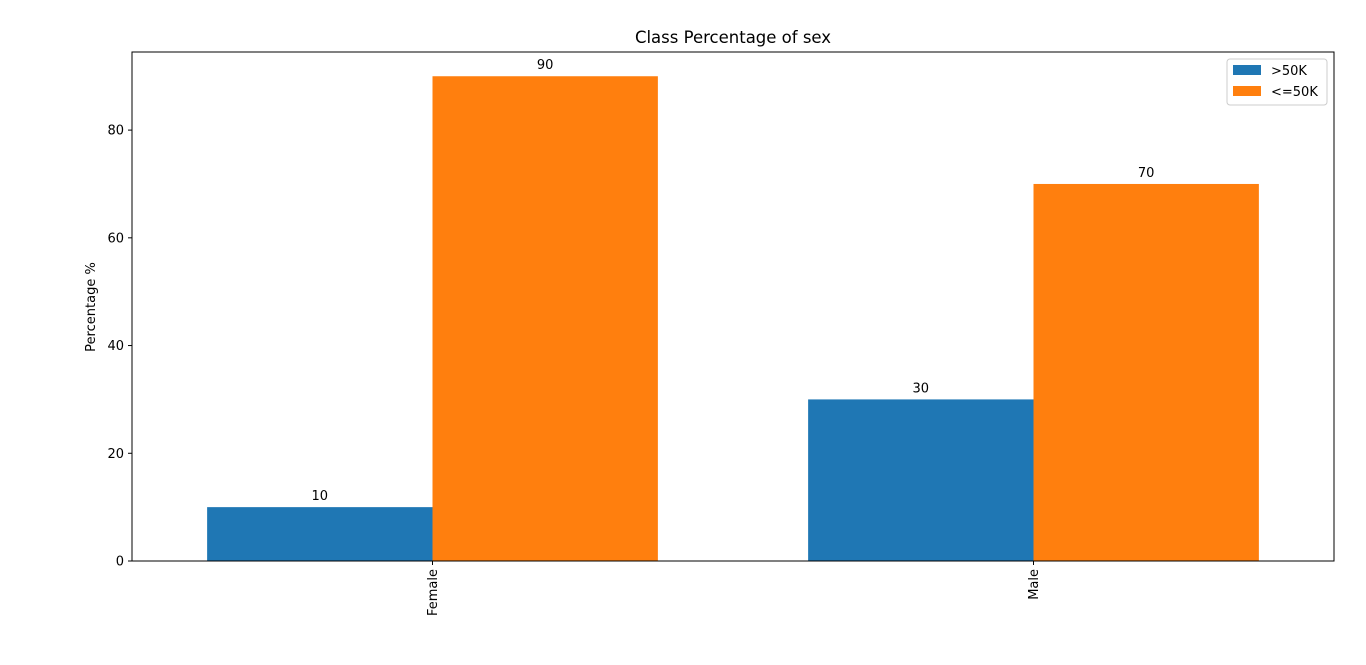 The width and height of the screenshot is (1366, 665). Describe the element at coordinates (1277, 82) in the screenshot. I see `legend: >50K <=50K` at that location.